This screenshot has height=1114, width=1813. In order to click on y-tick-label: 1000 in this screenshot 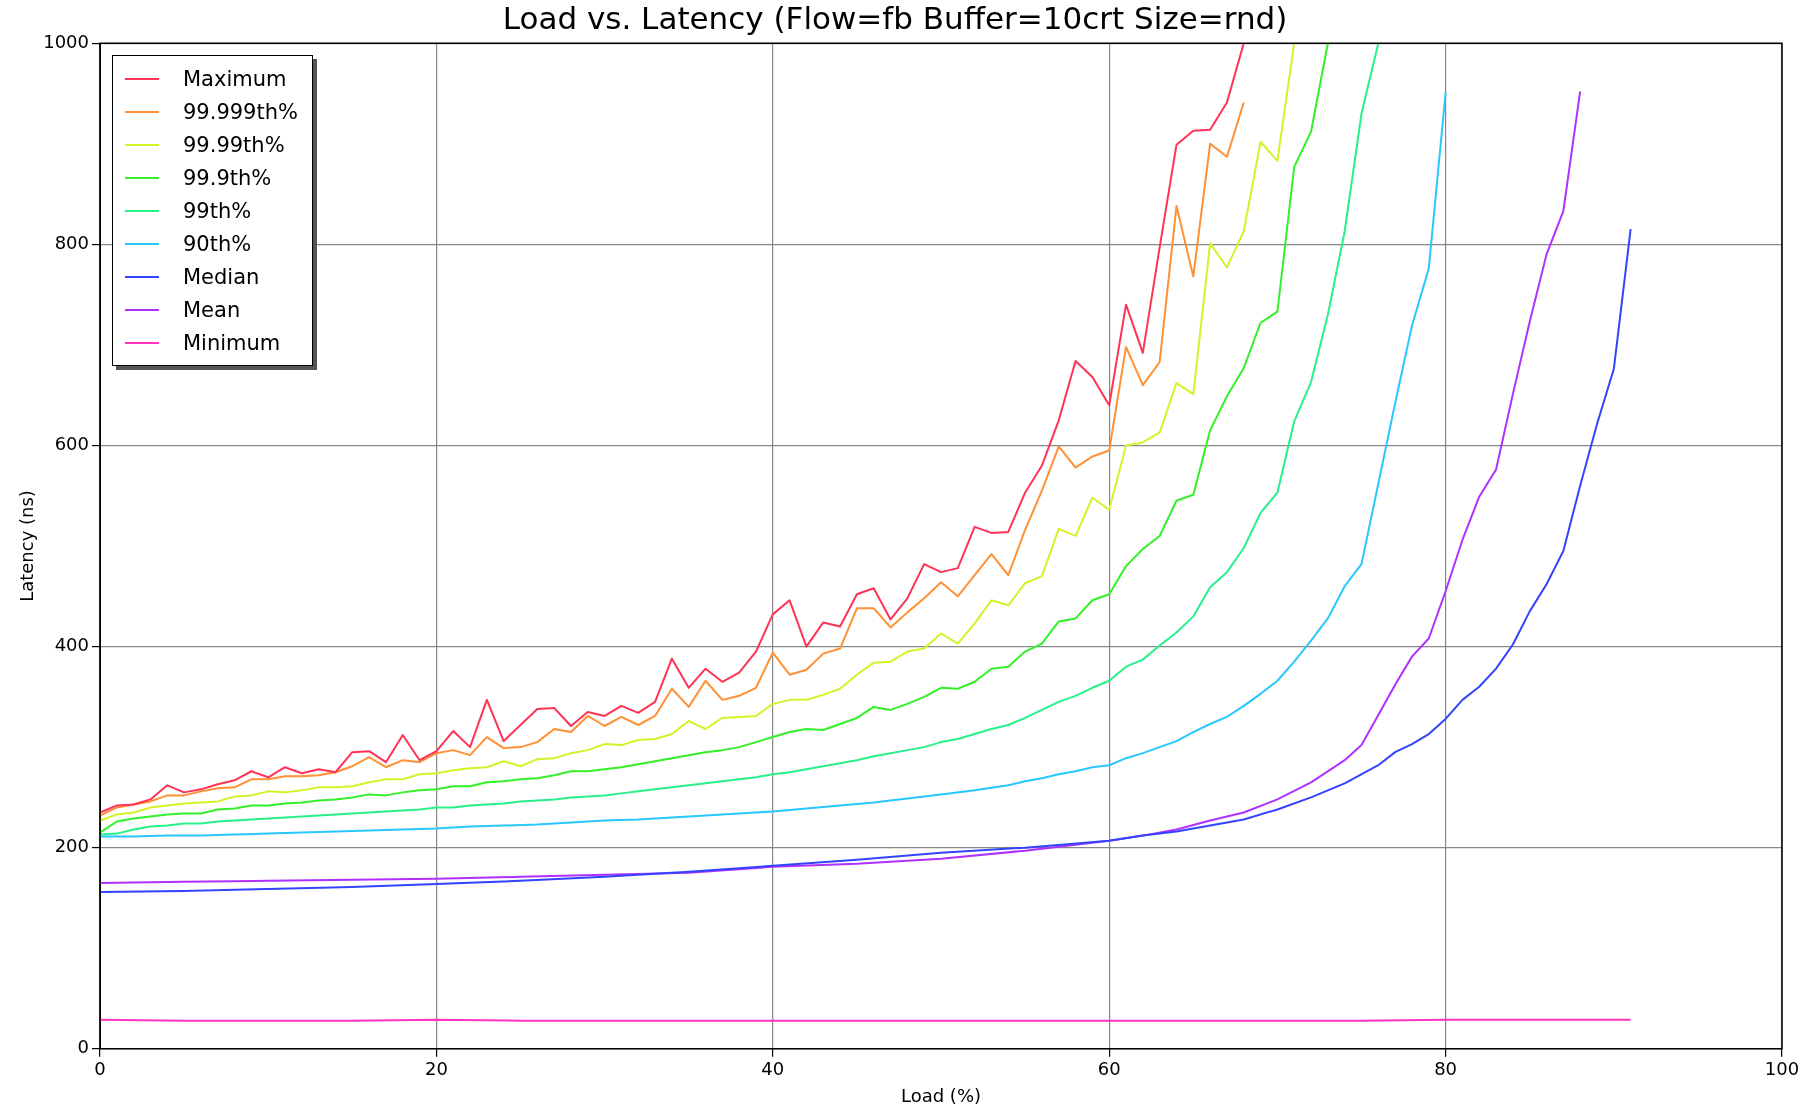, I will do `click(66, 41)`.